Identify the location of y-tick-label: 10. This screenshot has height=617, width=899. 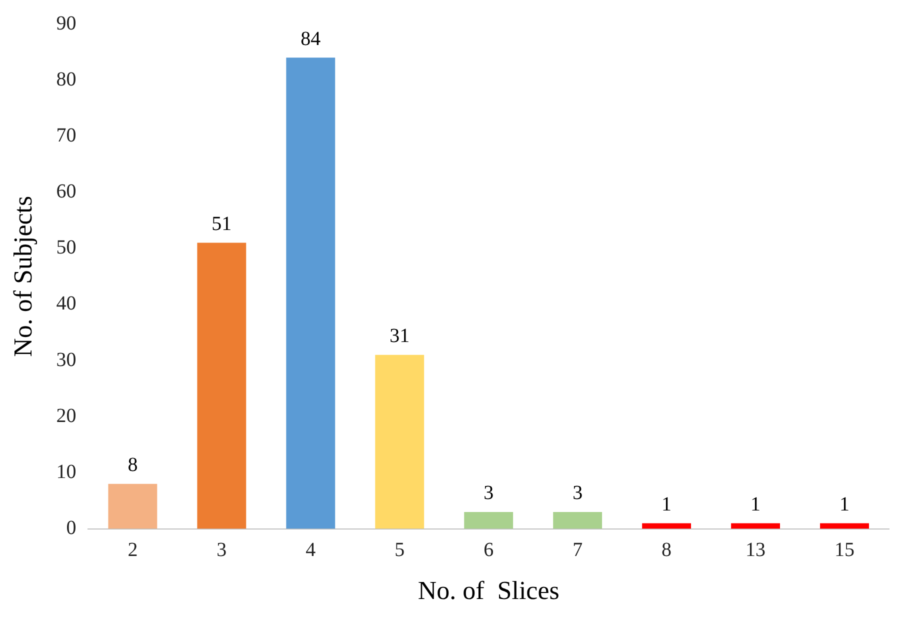
(66, 471).